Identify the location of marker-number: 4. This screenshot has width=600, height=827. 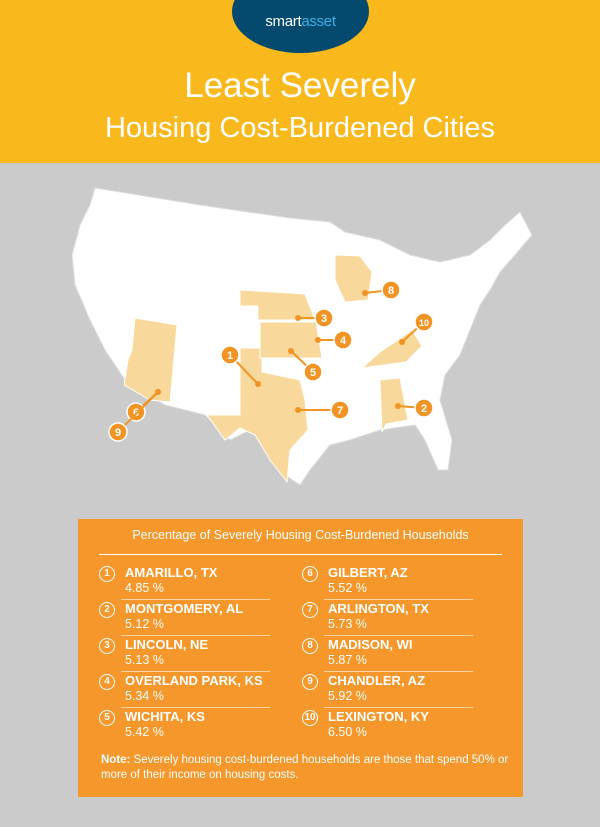
(343, 341).